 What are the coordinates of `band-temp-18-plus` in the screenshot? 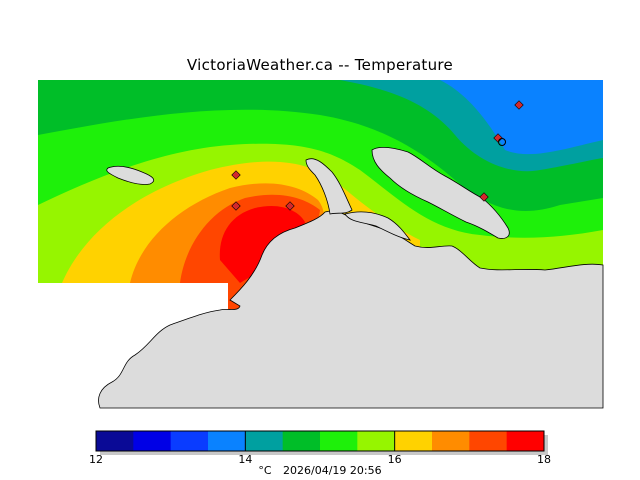 It's located at (262, 244).